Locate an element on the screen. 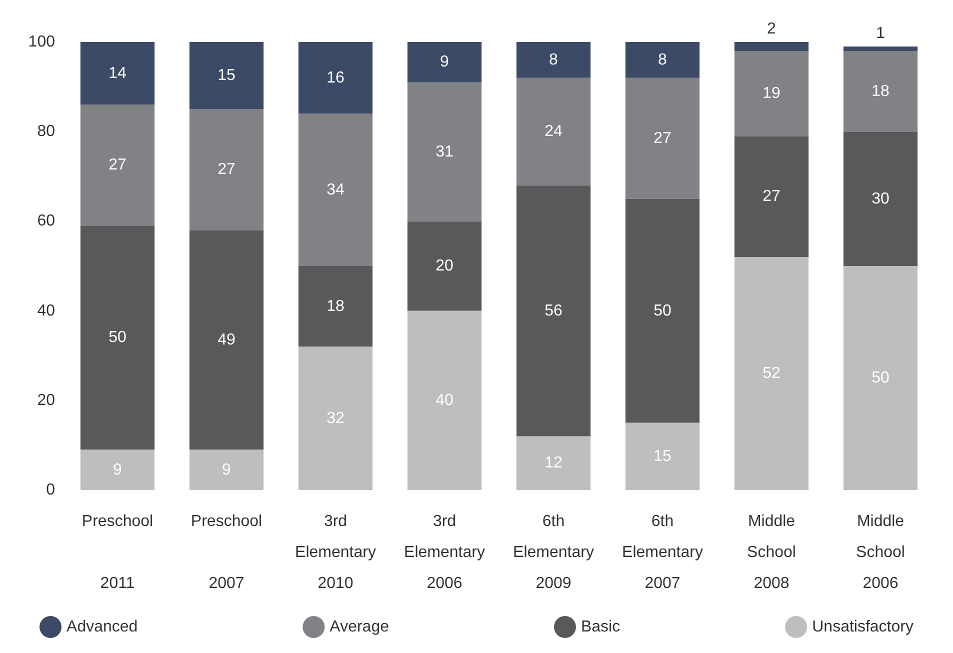 This screenshot has width=953, height=653. data-label: 40 is located at coordinates (445, 400).